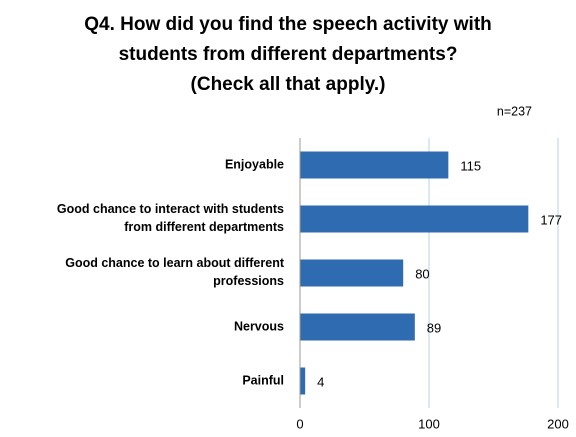 The height and width of the screenshot is (437, 576). Describe the element at coordinates (422, 273) in the screenshot. I see `value-label: 80` at that location.